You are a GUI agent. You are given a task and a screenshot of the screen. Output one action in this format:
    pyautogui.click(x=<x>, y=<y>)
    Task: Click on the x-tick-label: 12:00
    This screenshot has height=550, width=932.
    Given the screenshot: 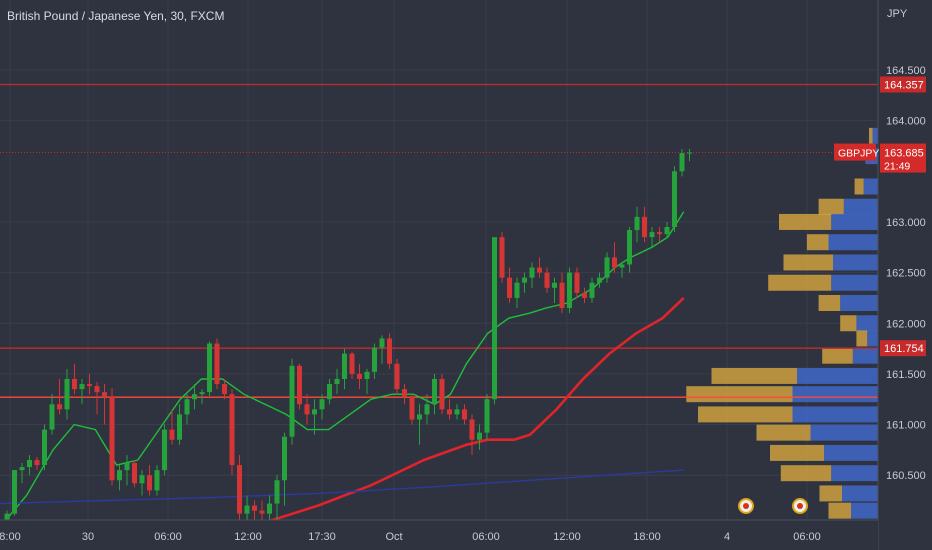 What is the action you would take?
    pyautogui.click(x=248, y=537)
    